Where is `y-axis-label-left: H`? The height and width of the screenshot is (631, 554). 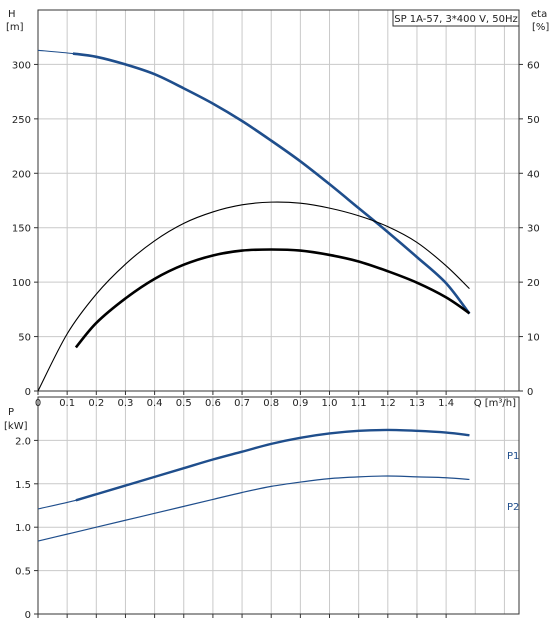
y-axis-label-left: H is located at coordinates (12, 14).